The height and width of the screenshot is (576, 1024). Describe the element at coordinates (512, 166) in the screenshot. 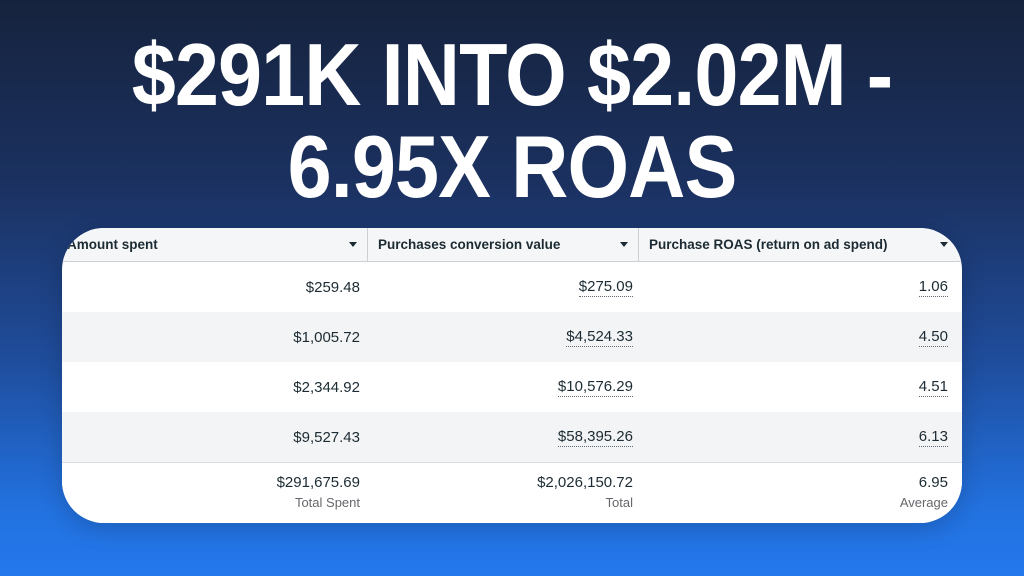

I see `headline-line-2: 6.95X ROAS` at that location.